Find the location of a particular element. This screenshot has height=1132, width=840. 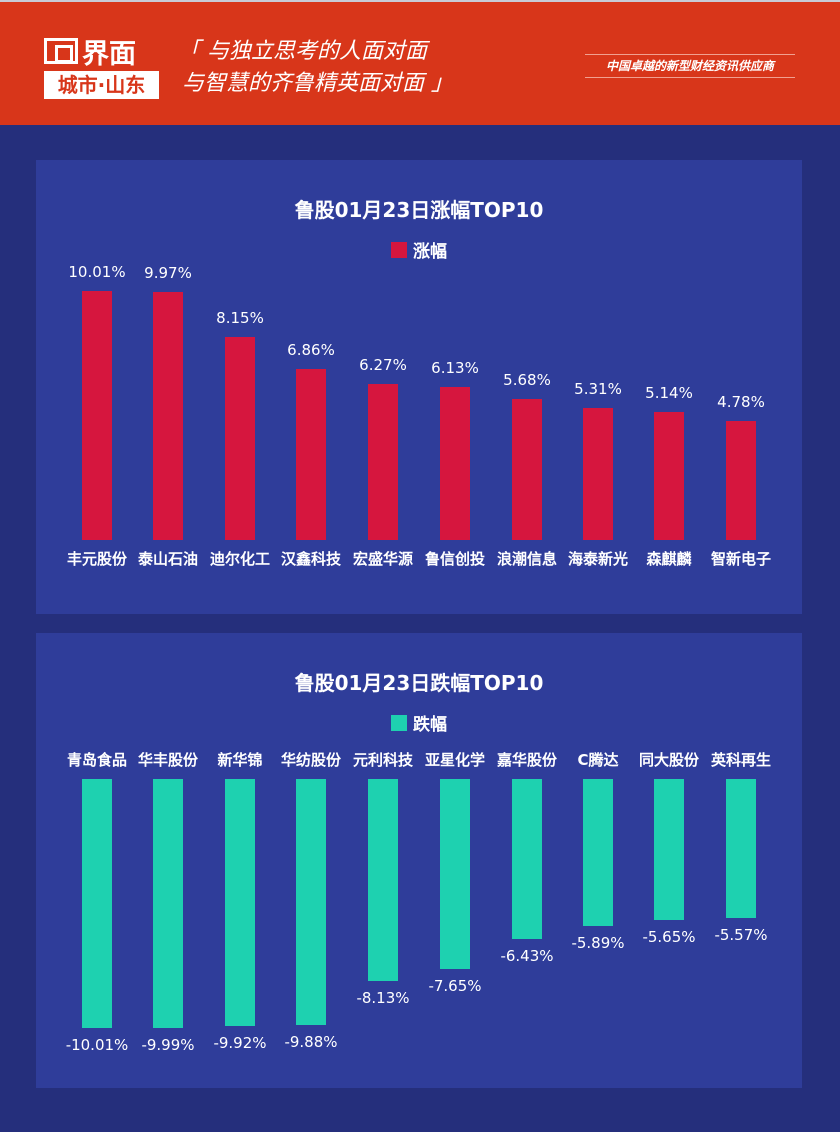

value-label: -8.13% is located at coordinates (383, 998).